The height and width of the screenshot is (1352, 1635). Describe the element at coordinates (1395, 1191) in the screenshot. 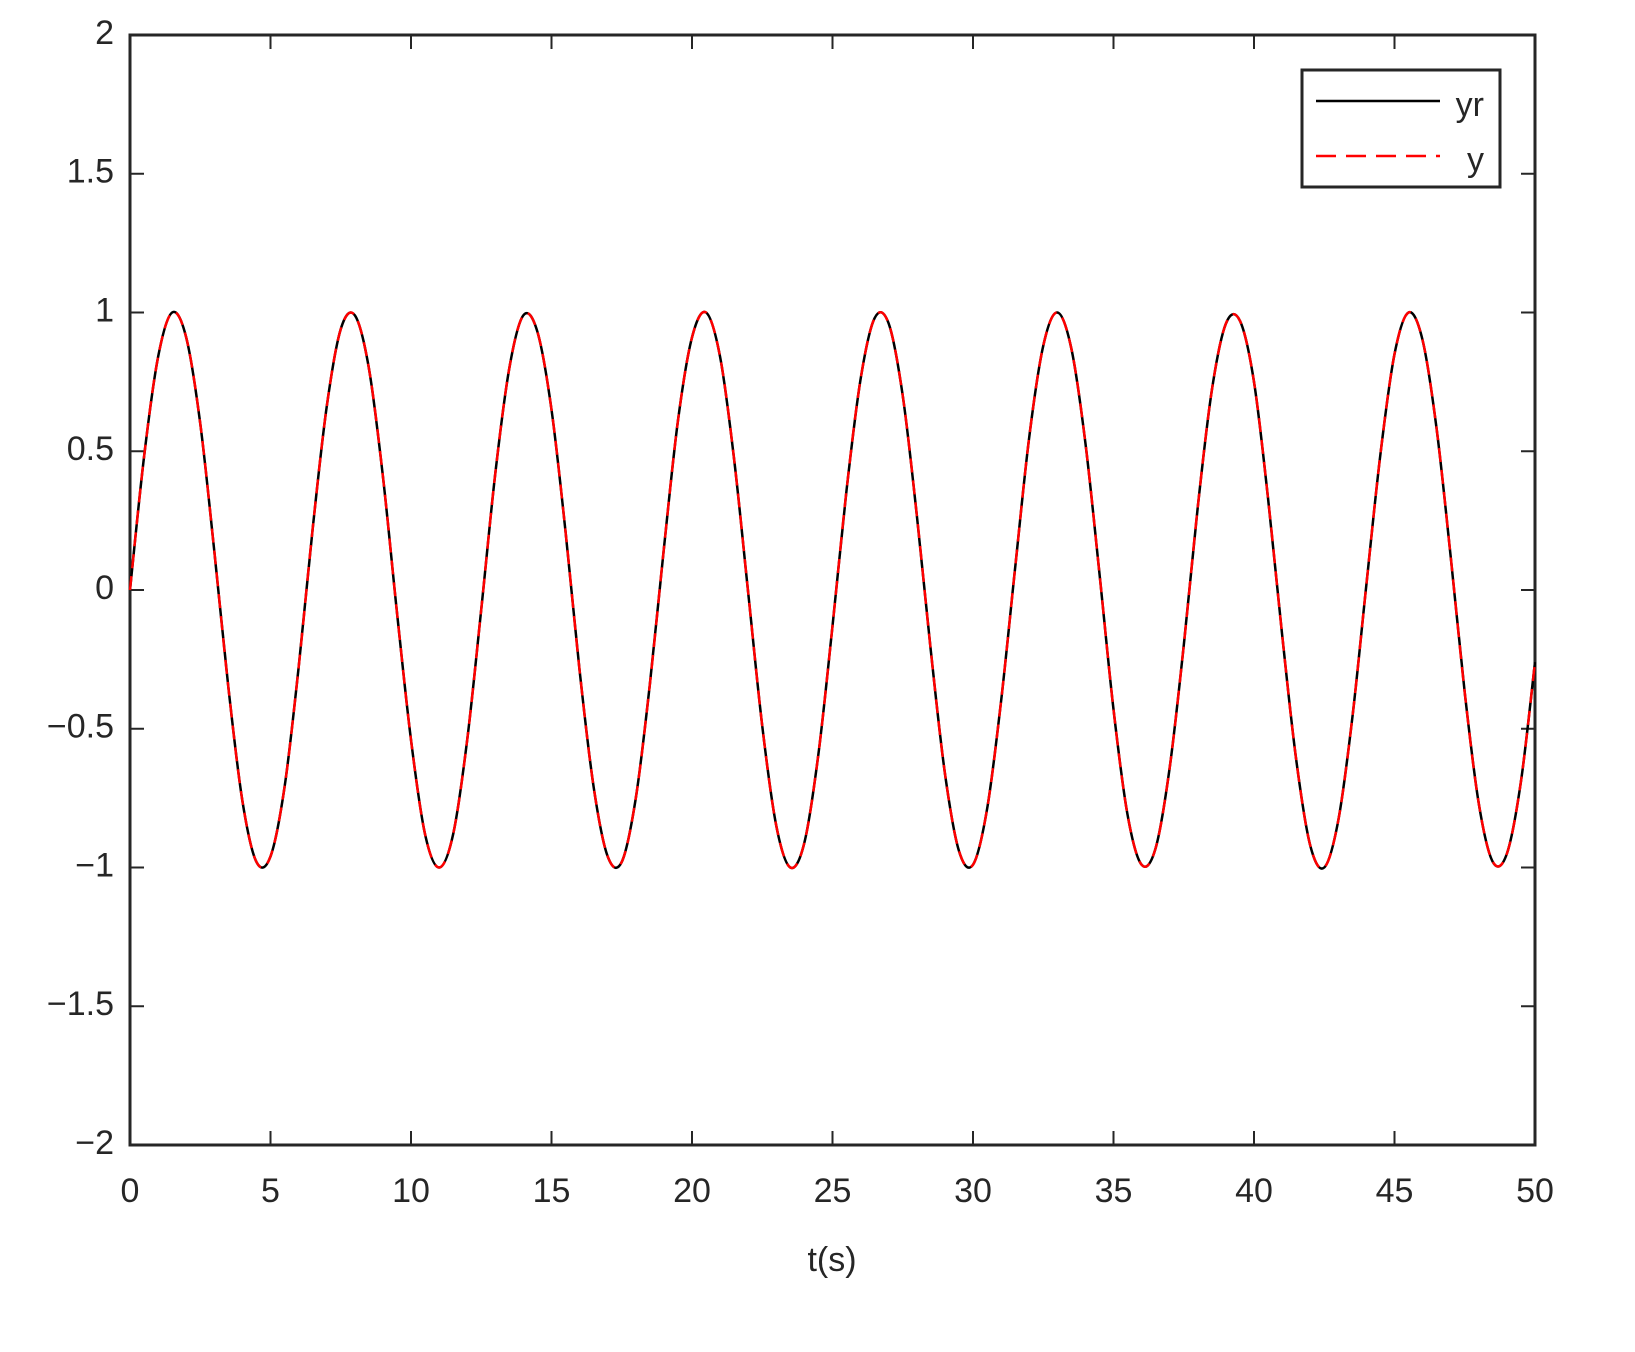

I see `x-tick-label: 45` at that location.